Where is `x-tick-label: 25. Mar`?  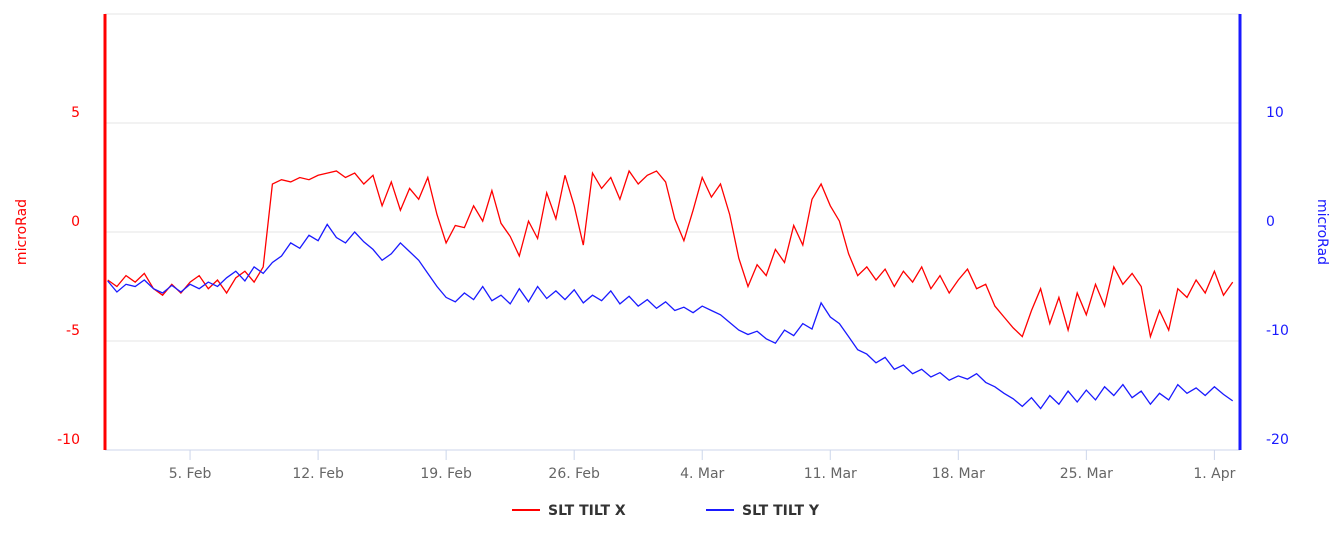
x-tick-label: 25. Mar is located at coordinates (1086, 474).